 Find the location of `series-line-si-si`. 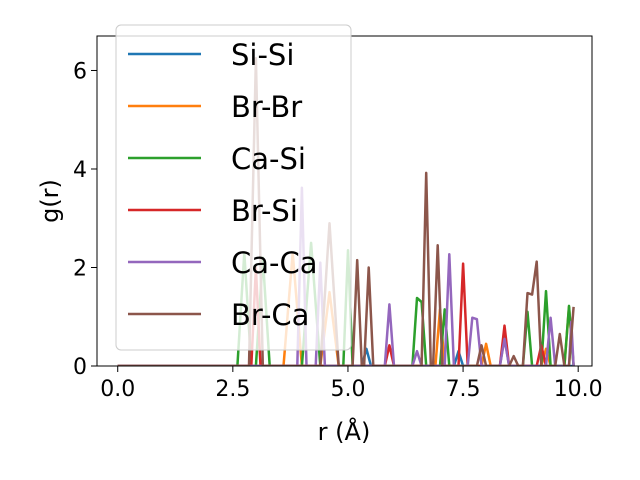

series-line-si-si is located at coordinates (345, 356).